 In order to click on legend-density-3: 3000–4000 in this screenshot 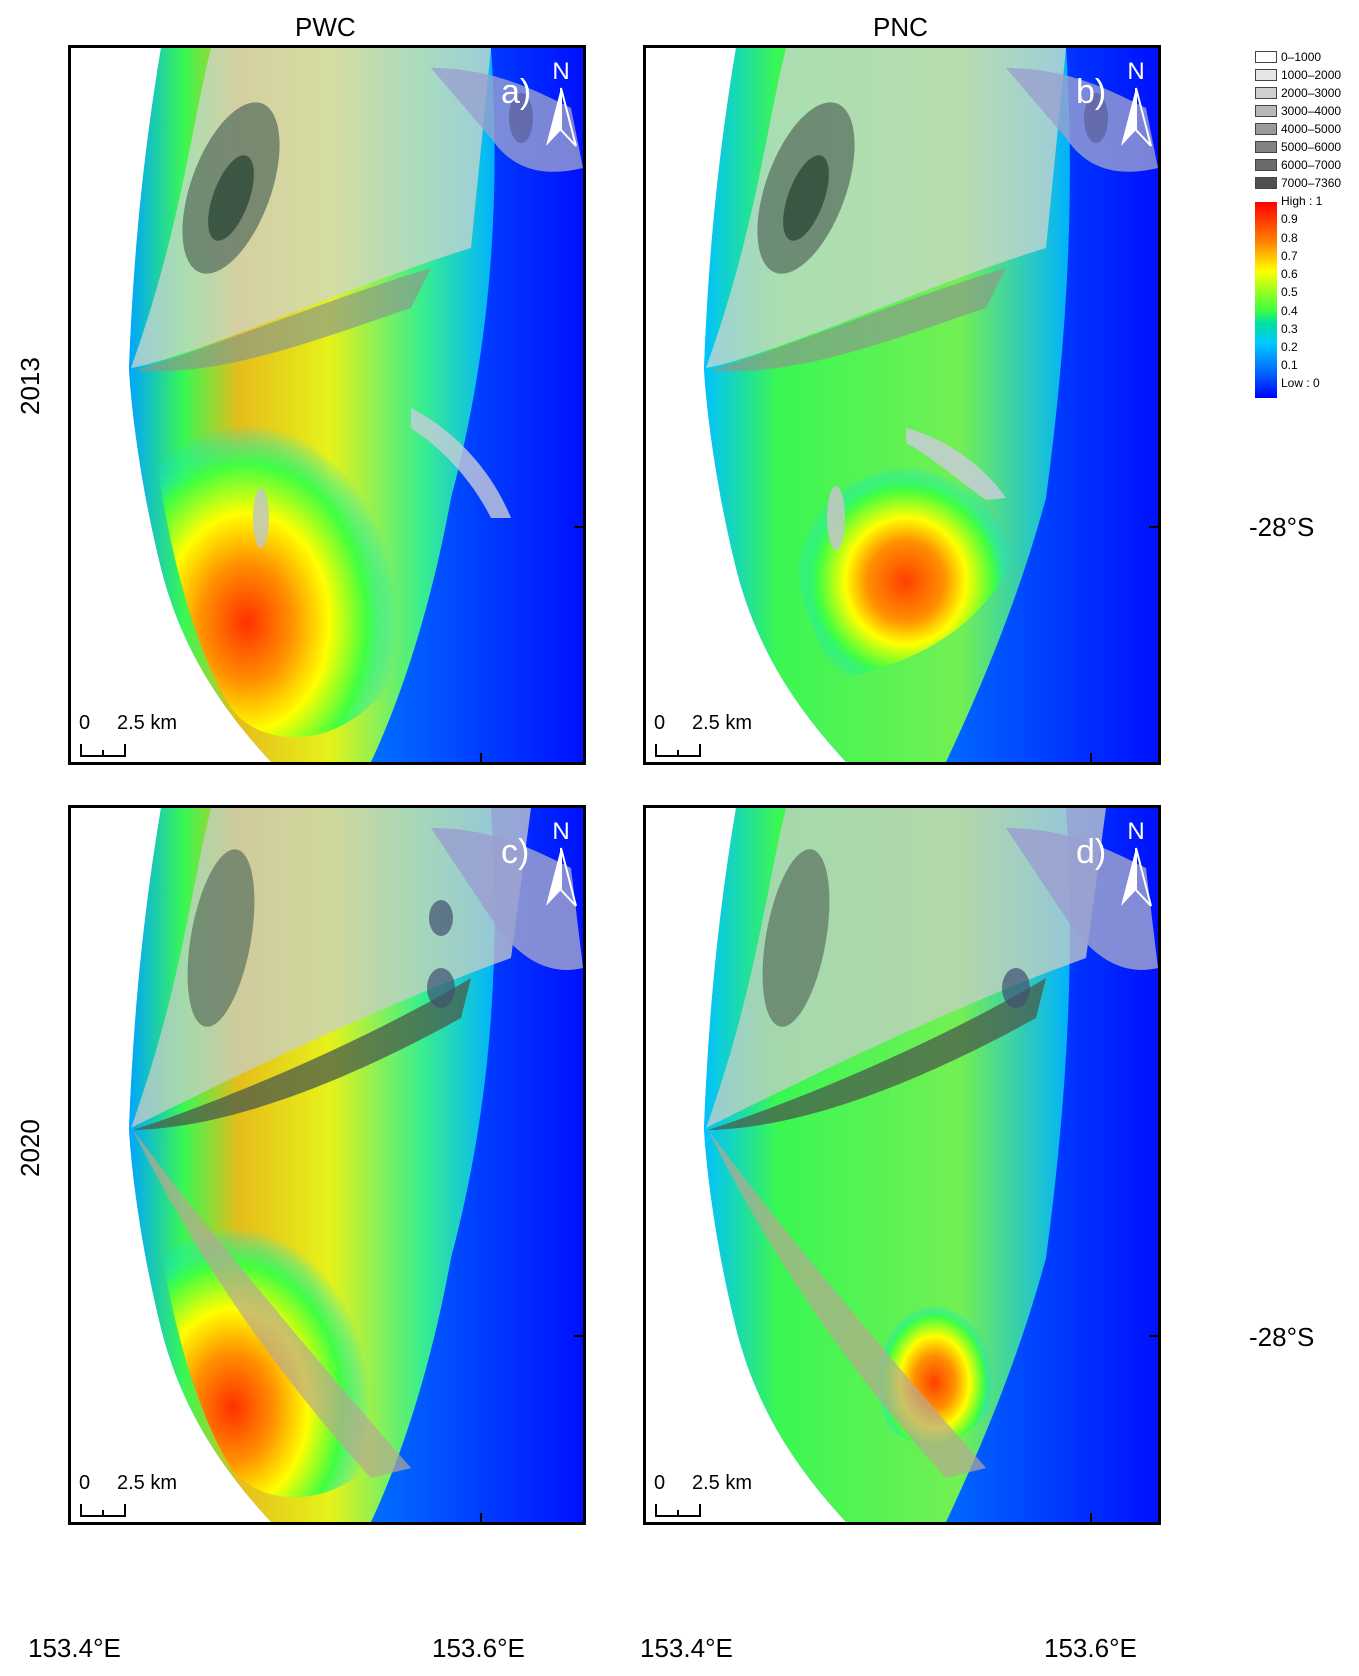, I will do `click(1307, 111)`.